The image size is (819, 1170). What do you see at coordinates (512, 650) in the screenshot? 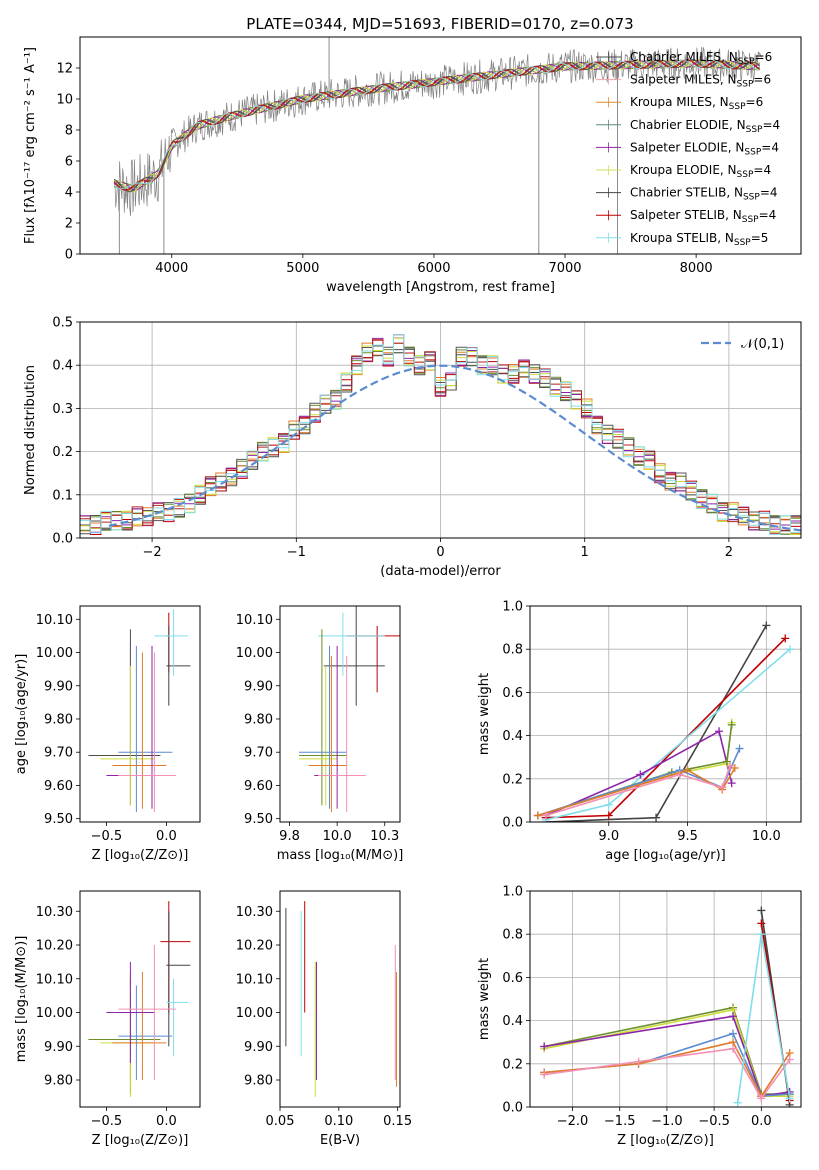
I see `y-tick-label: 0.8` at bounding box center [512, 650].